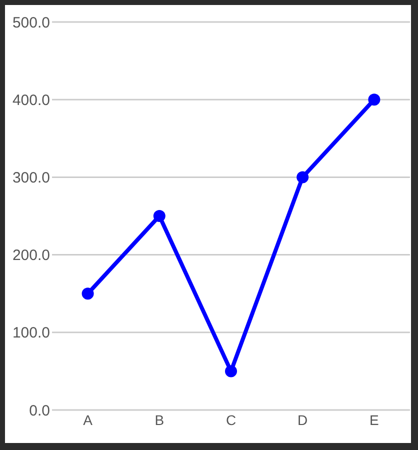 This screenshot has width=418, height=450. I want to click on y-tick-label: 100.0, so click(31, 333).